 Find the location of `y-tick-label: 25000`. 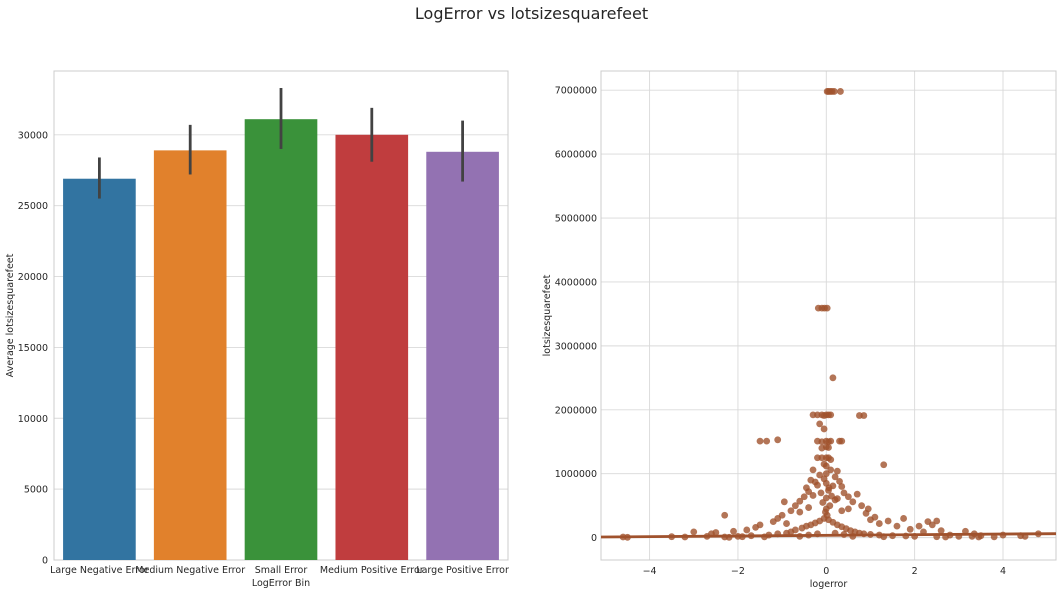

y-tick-label: 25000 is located at coordinates (33, 206).